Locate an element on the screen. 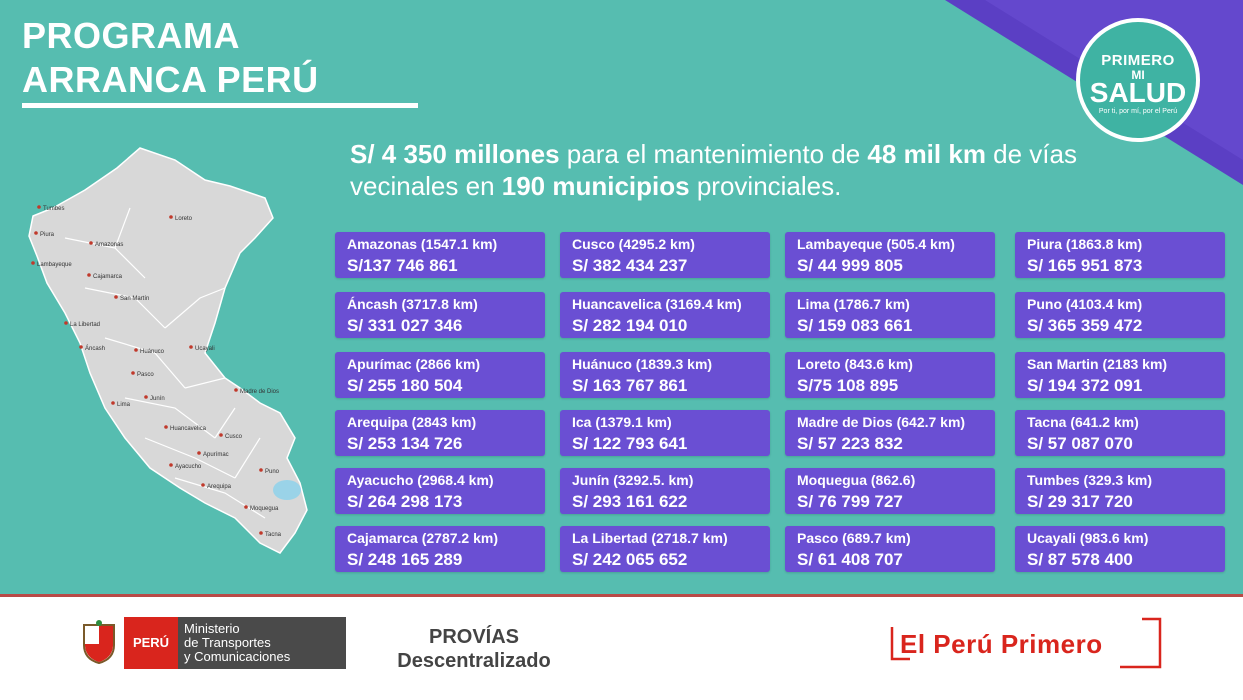 The width and height of the screenshot is (1243, 700). region-amount: S/ 255 180 504 is located at coordinates (405, 385).